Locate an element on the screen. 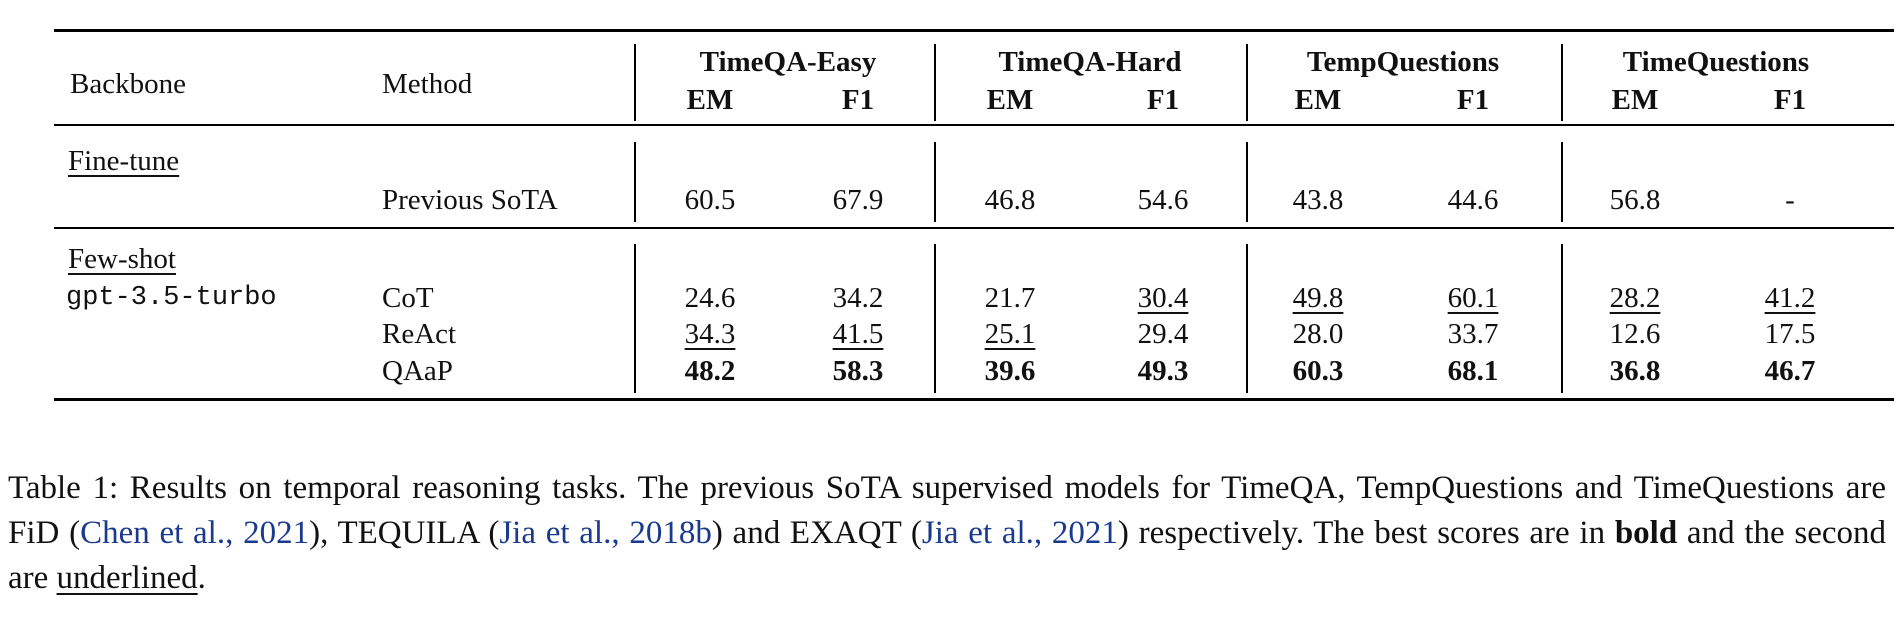 This screenshot has height=628, width=1897. method-cot: CoT is located at coordinates (408, 298).